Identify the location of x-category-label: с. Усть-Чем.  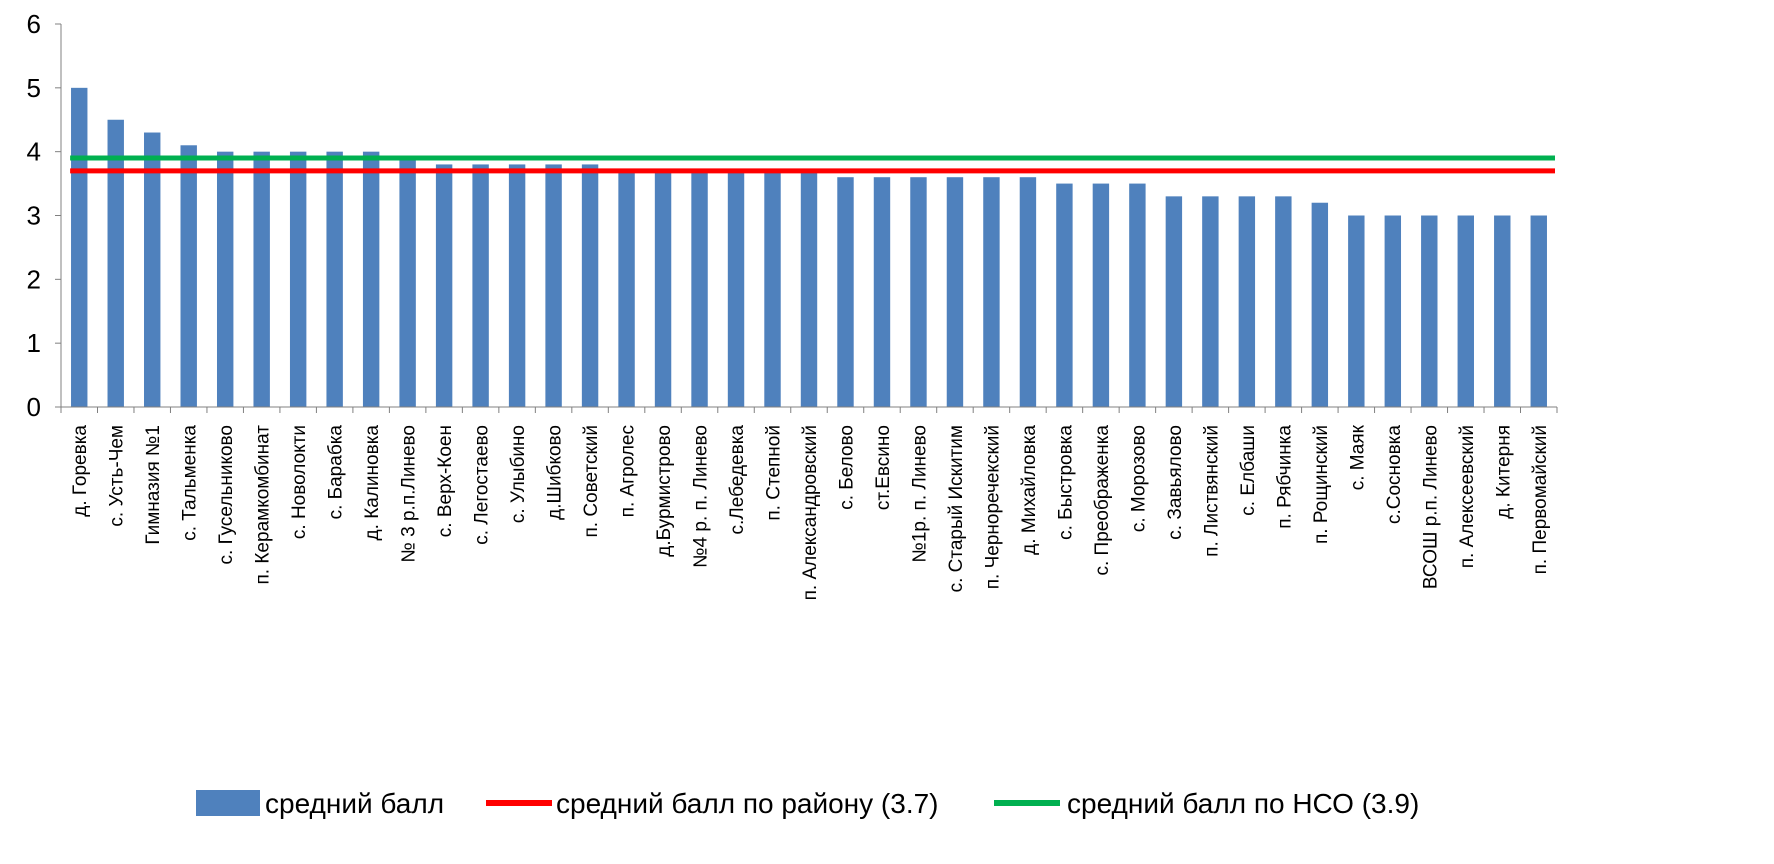
(117, 476).